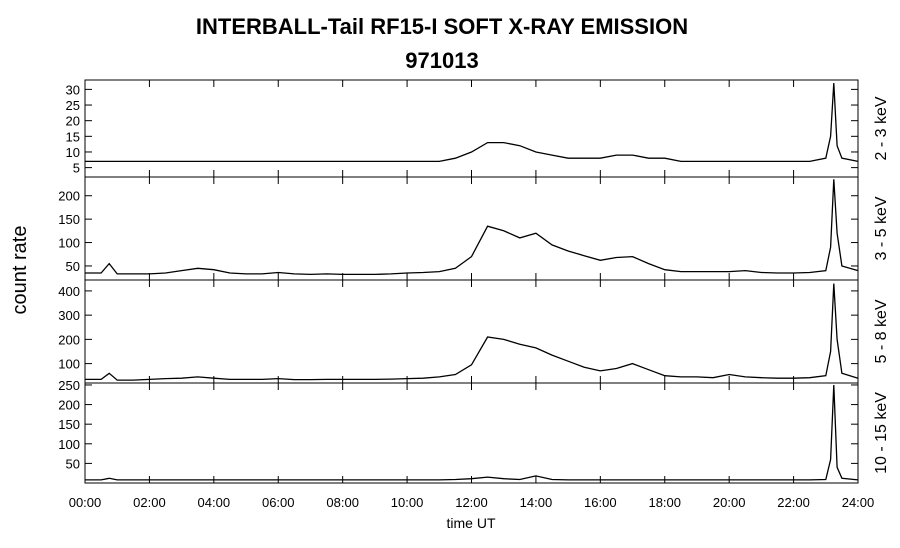 The width and height of the screenshot is (900, 548). What do you see at coordinates (858, 502) in the screenshot?
I see `x-tick-label: 24:00` at bounding box center [858, 502].